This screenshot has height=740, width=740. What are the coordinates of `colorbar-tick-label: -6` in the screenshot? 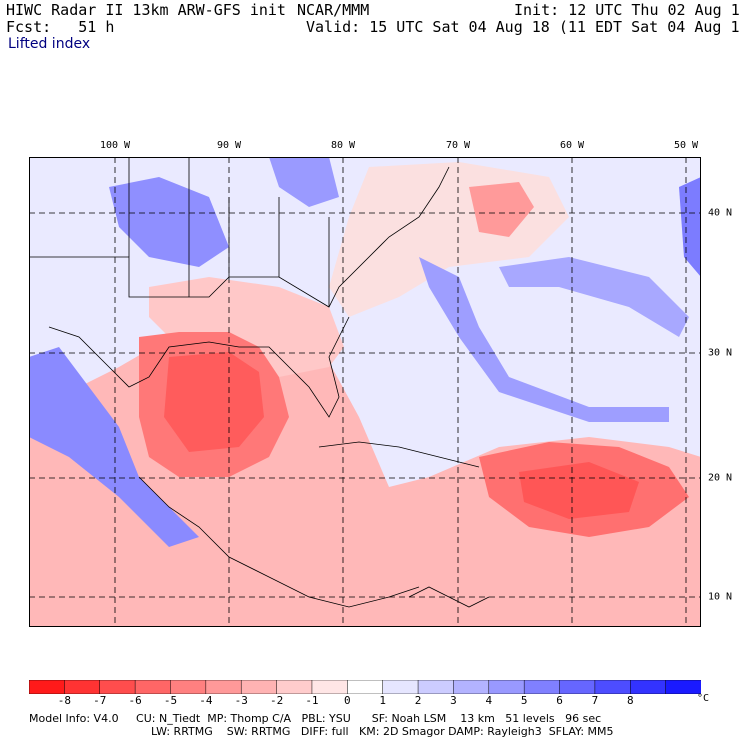 It's located at (135, 700).